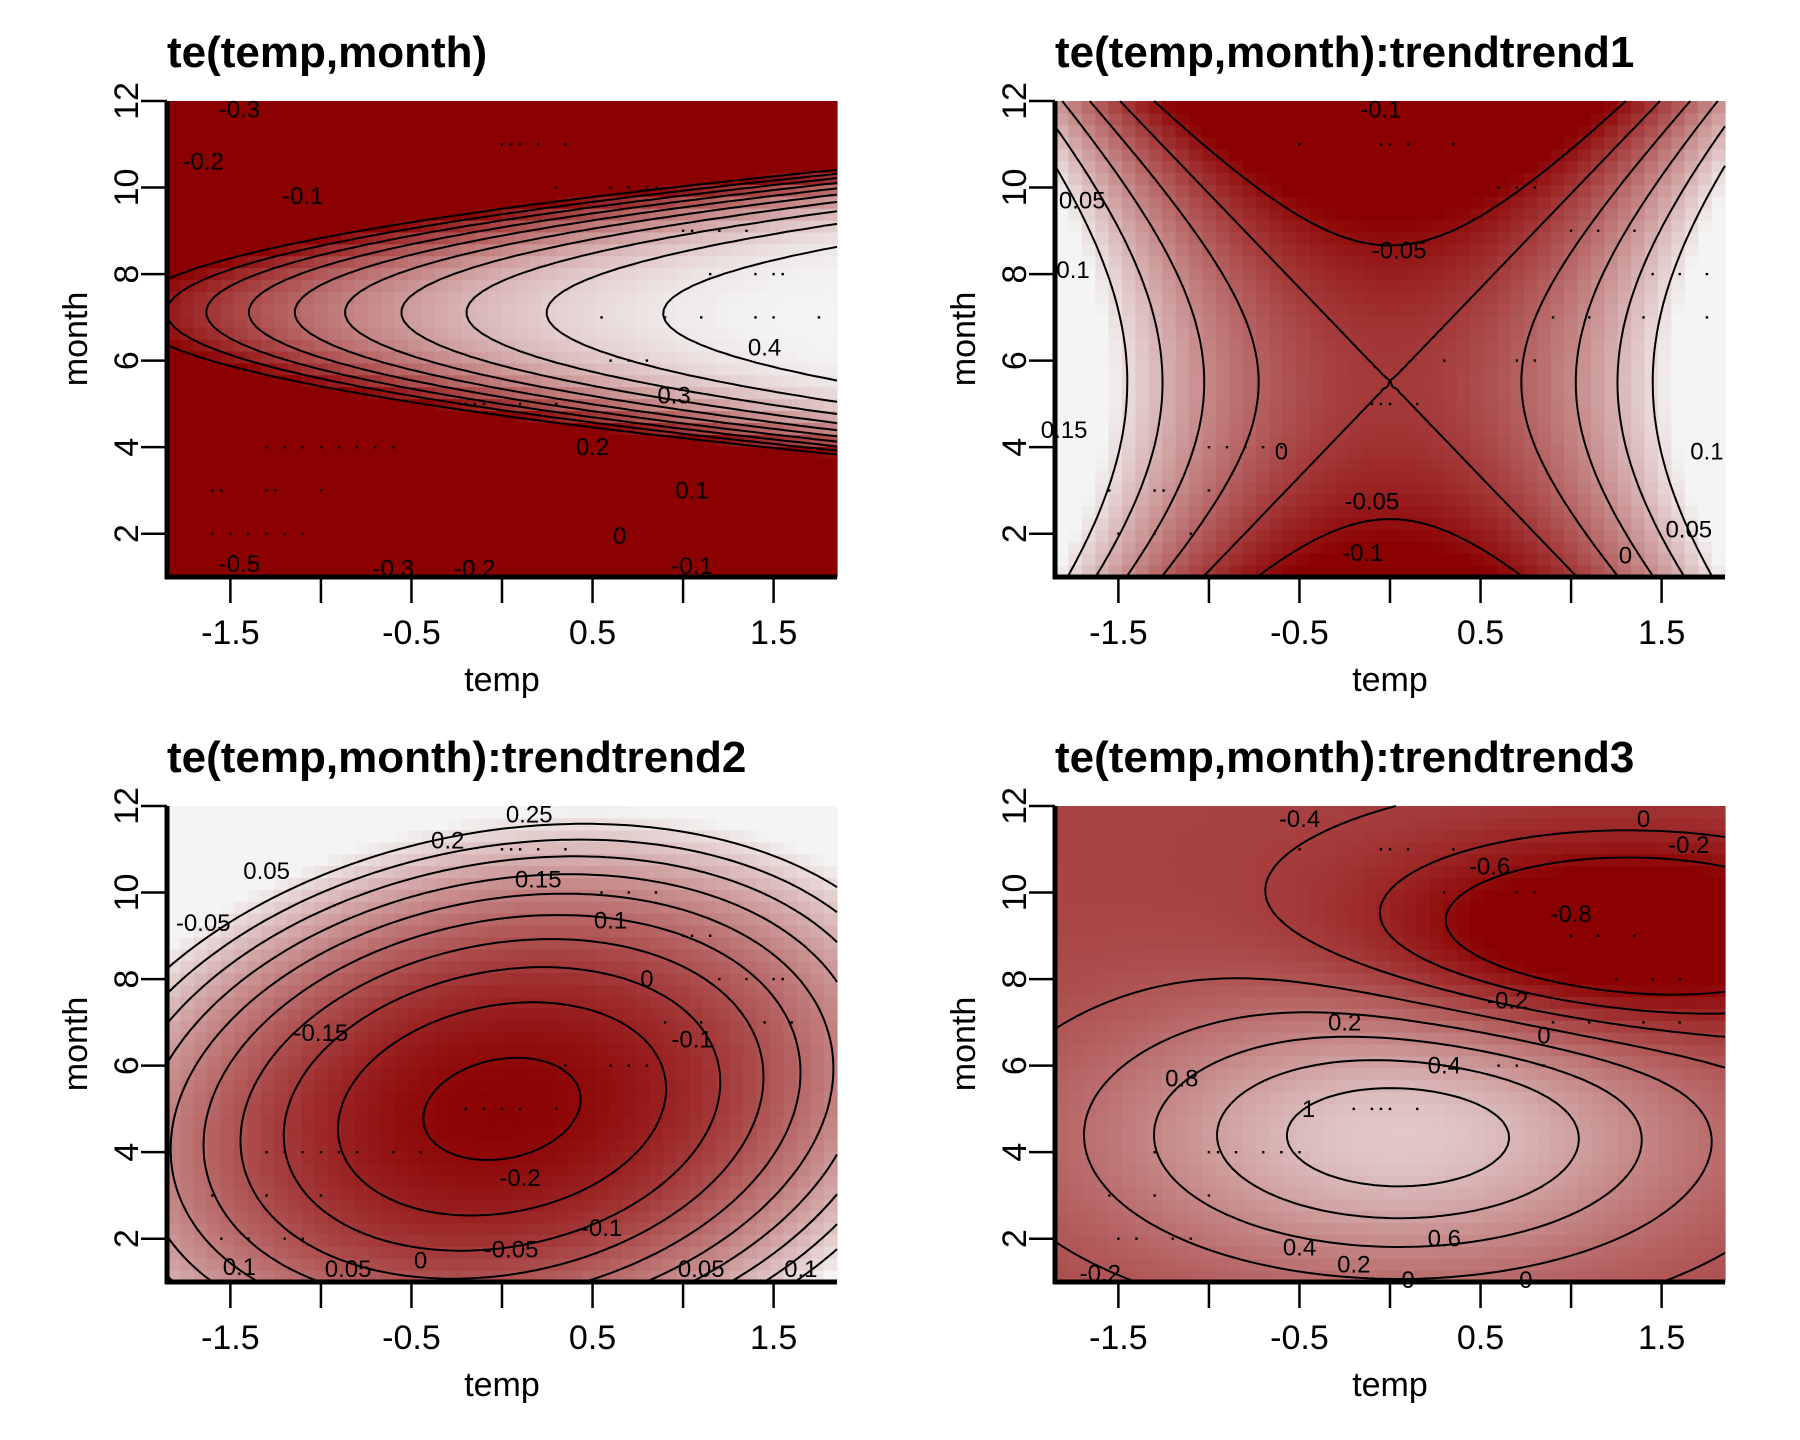 This screenshot has width=1800, height=1440. What do you see at coordinates (1390, 680) in the screenshot?
I see `x-axis-label: temp` at bounding box center [1390, 680].